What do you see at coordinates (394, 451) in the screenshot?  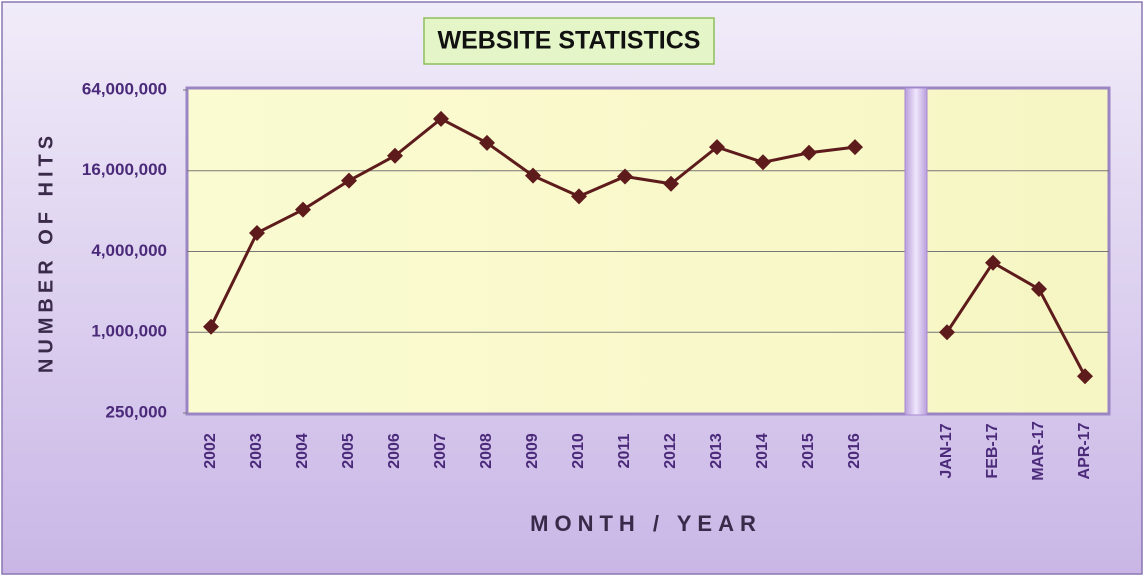 I see `x-tick-label: 2006` at bounding box center [394, 451].